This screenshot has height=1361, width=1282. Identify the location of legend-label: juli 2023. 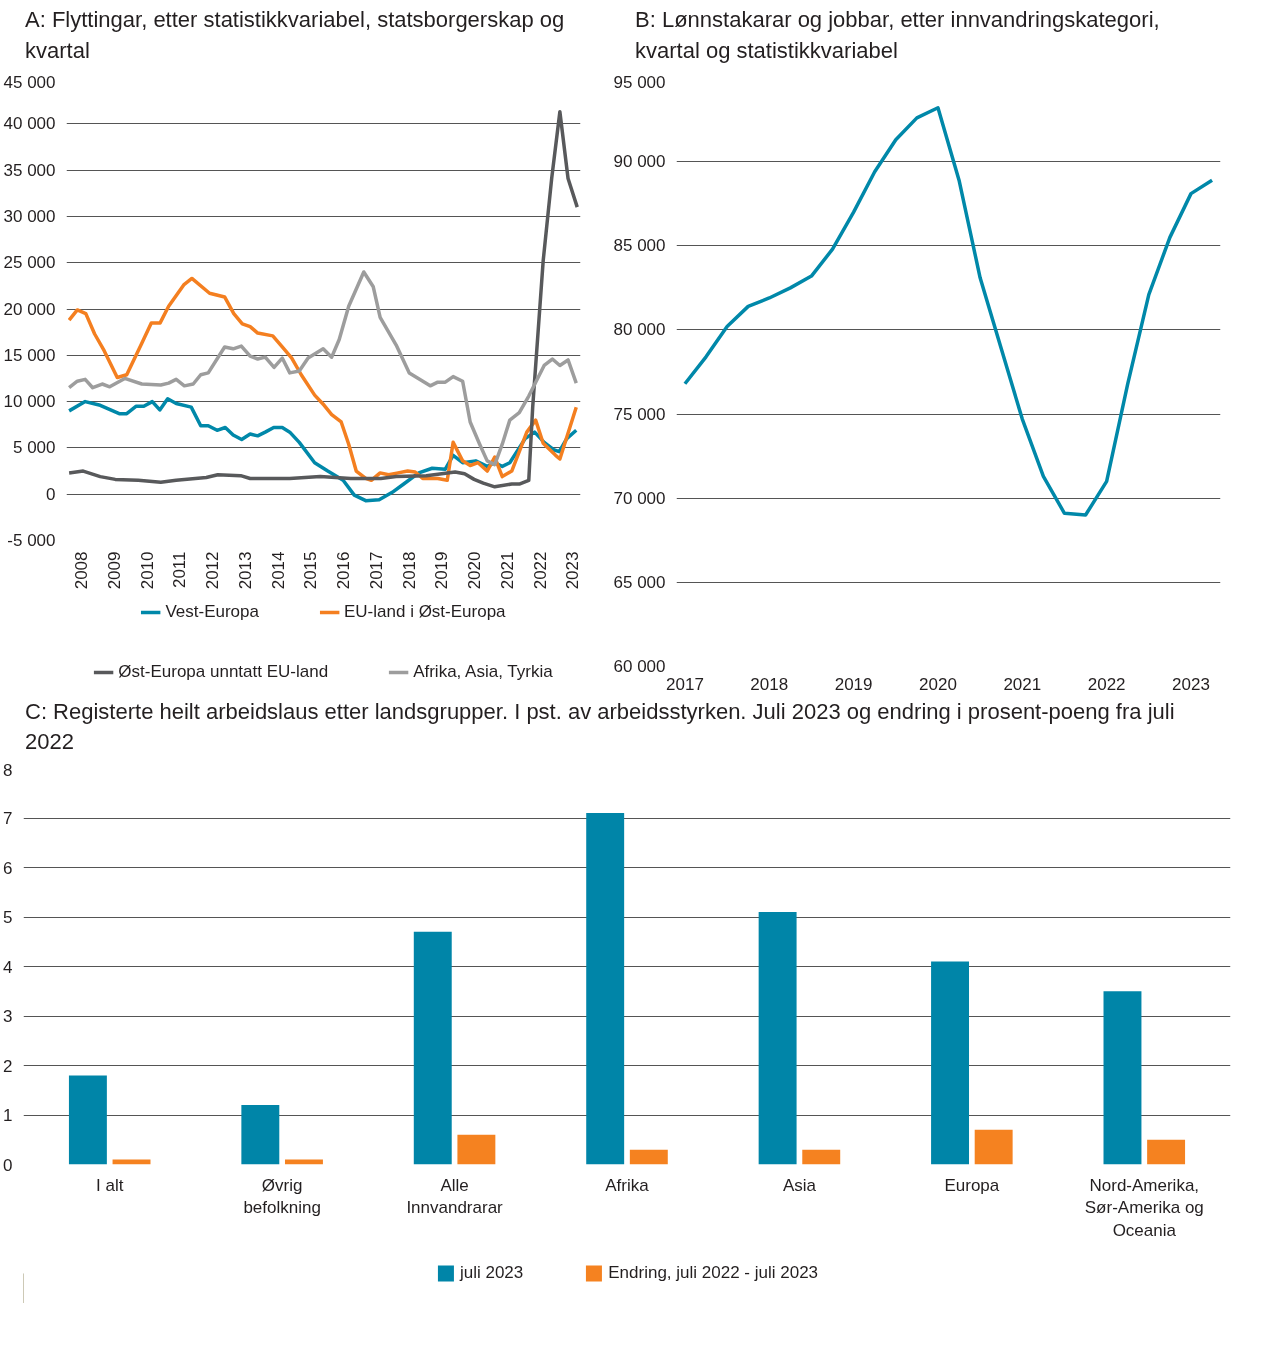
(491, 1273).